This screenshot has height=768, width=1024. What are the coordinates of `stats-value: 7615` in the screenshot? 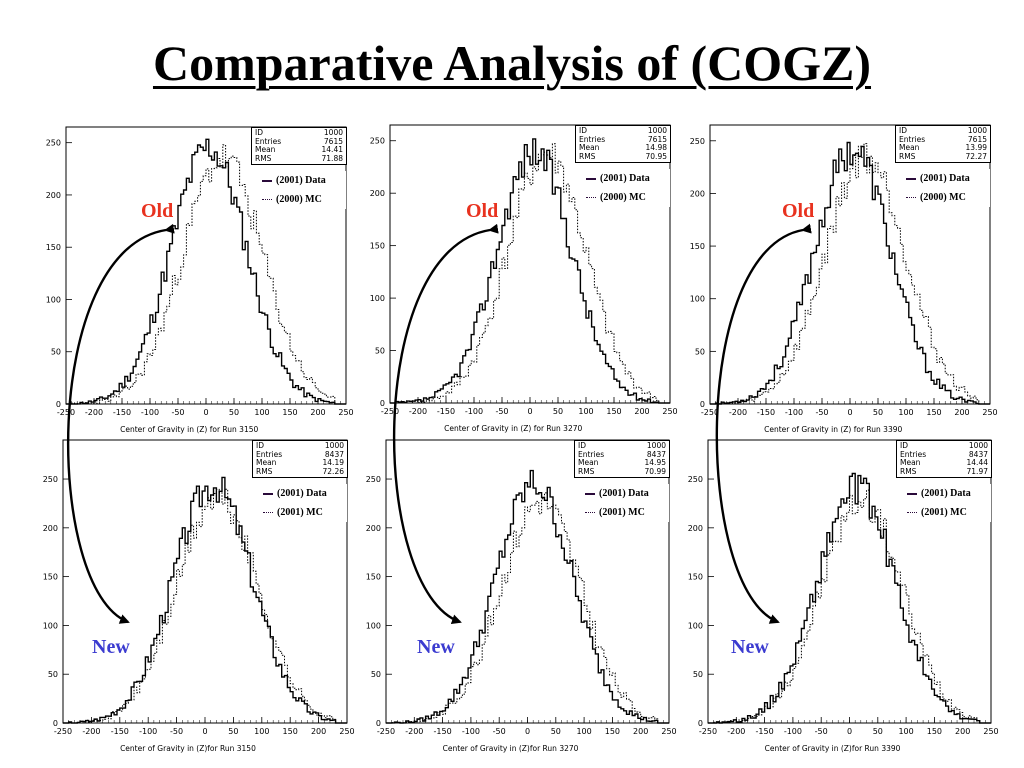 It's located at (977, 139).